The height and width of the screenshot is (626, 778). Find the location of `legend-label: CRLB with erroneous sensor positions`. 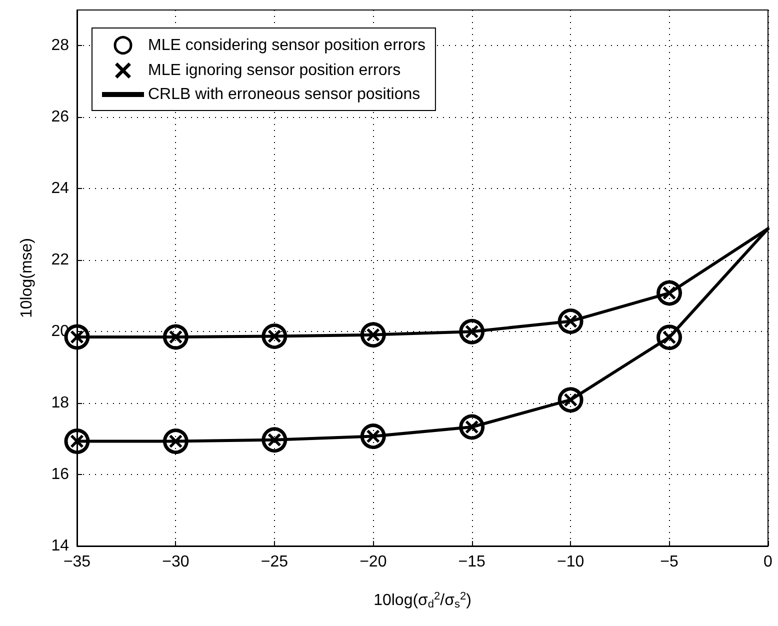

legend-label: CRLB with erroneous sensor positions is located at coordinates (284, 94).